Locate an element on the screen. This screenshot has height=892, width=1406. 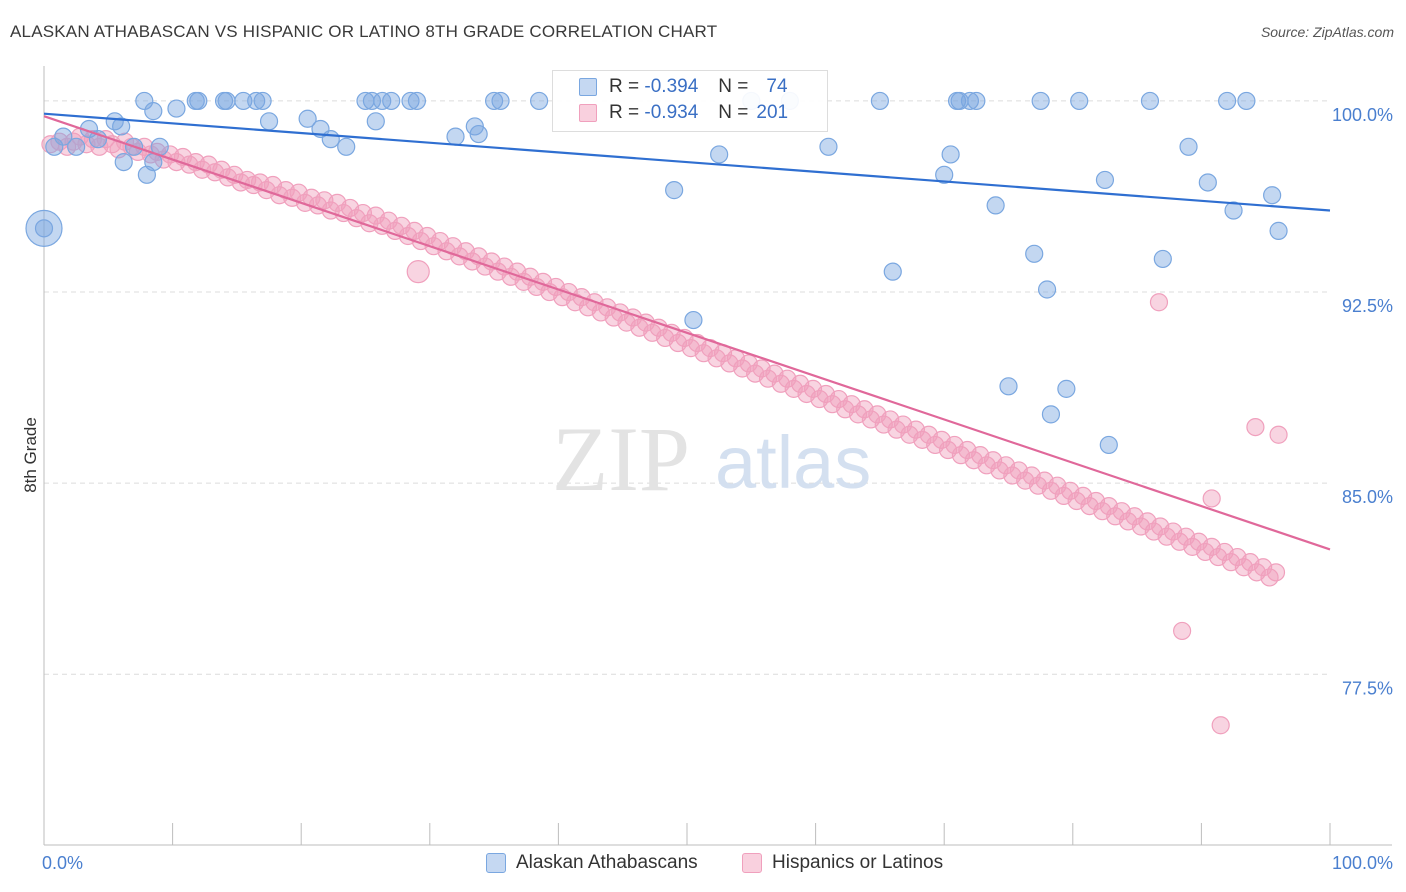
legend-item-athabascan: Alaskan Athabascans is located at coordinates (592, 863).